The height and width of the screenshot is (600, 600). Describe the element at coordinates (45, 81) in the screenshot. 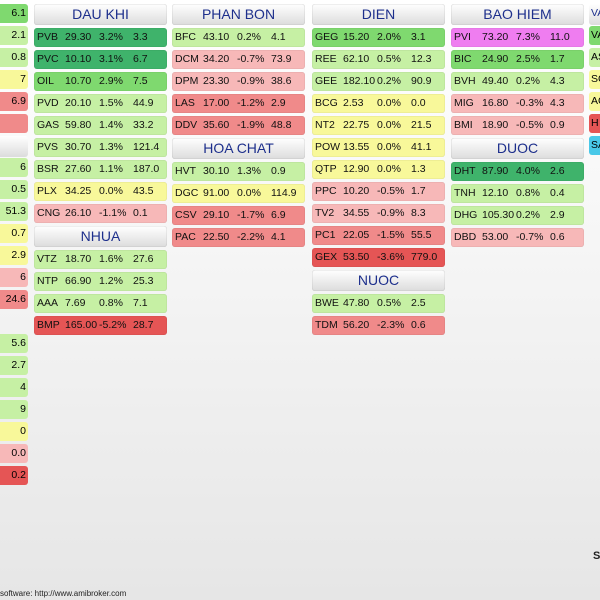

I see `ticker-symbol: OIL` at that location.